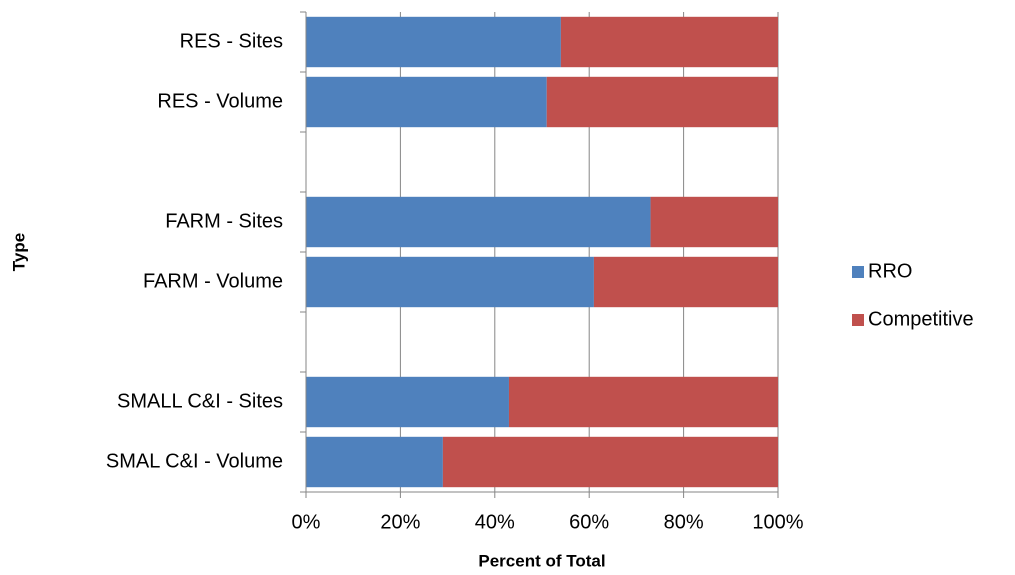  I want to click on y-tick-label: FARM - Volume, so click(213, 281).